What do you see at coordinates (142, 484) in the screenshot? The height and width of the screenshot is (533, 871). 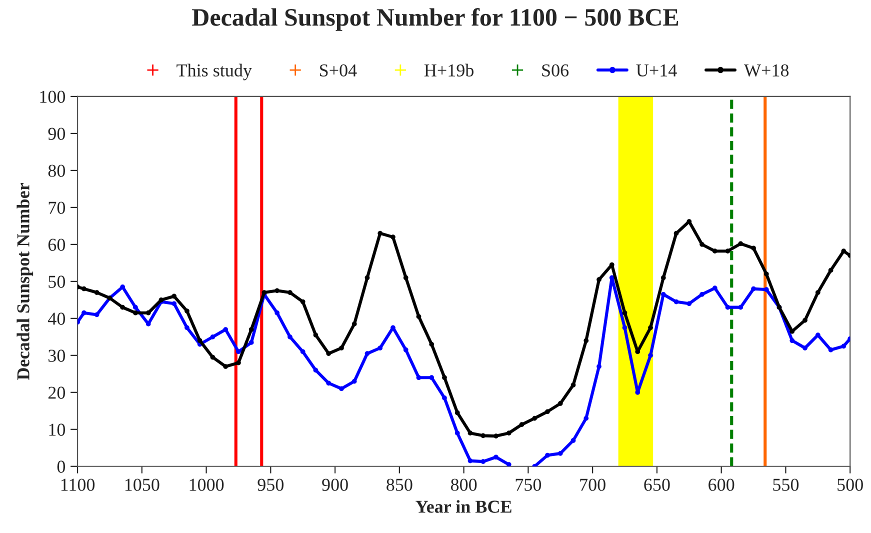 I see `x-tick-label: 1050` at bounding box center [142, 484].